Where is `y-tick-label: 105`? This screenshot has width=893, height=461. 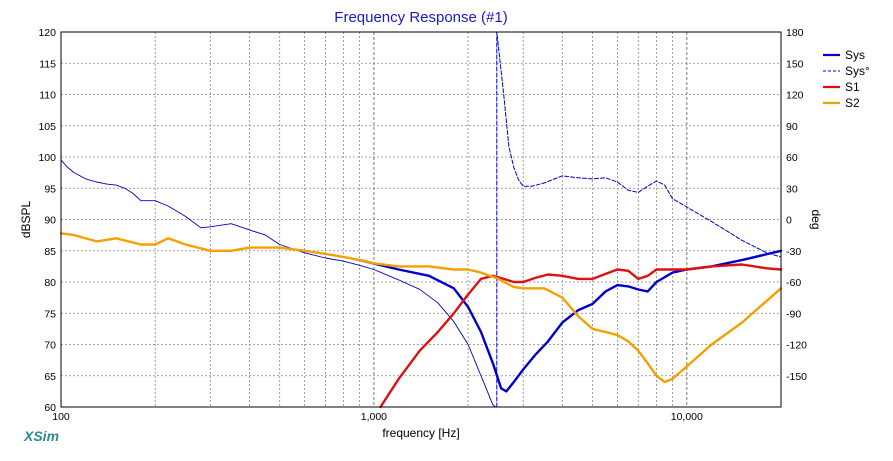 y-tick-label: 105 is located at coordinates (47, 127).